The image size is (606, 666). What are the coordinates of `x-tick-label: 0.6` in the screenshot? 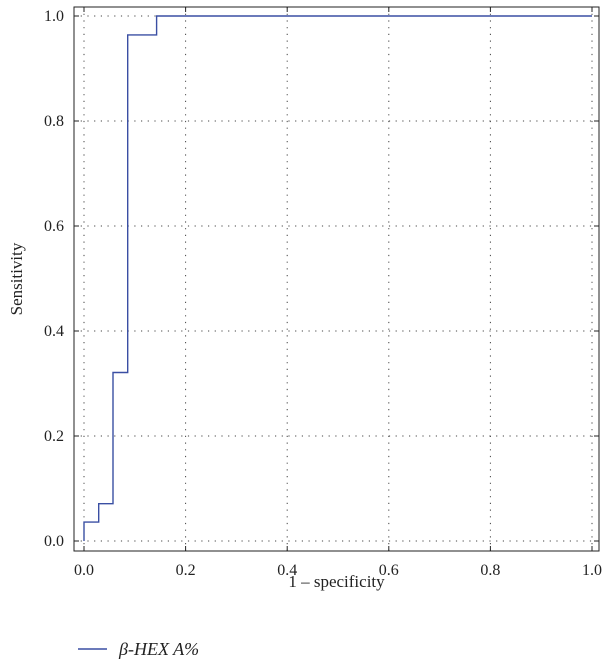 It's located at (389, 570).